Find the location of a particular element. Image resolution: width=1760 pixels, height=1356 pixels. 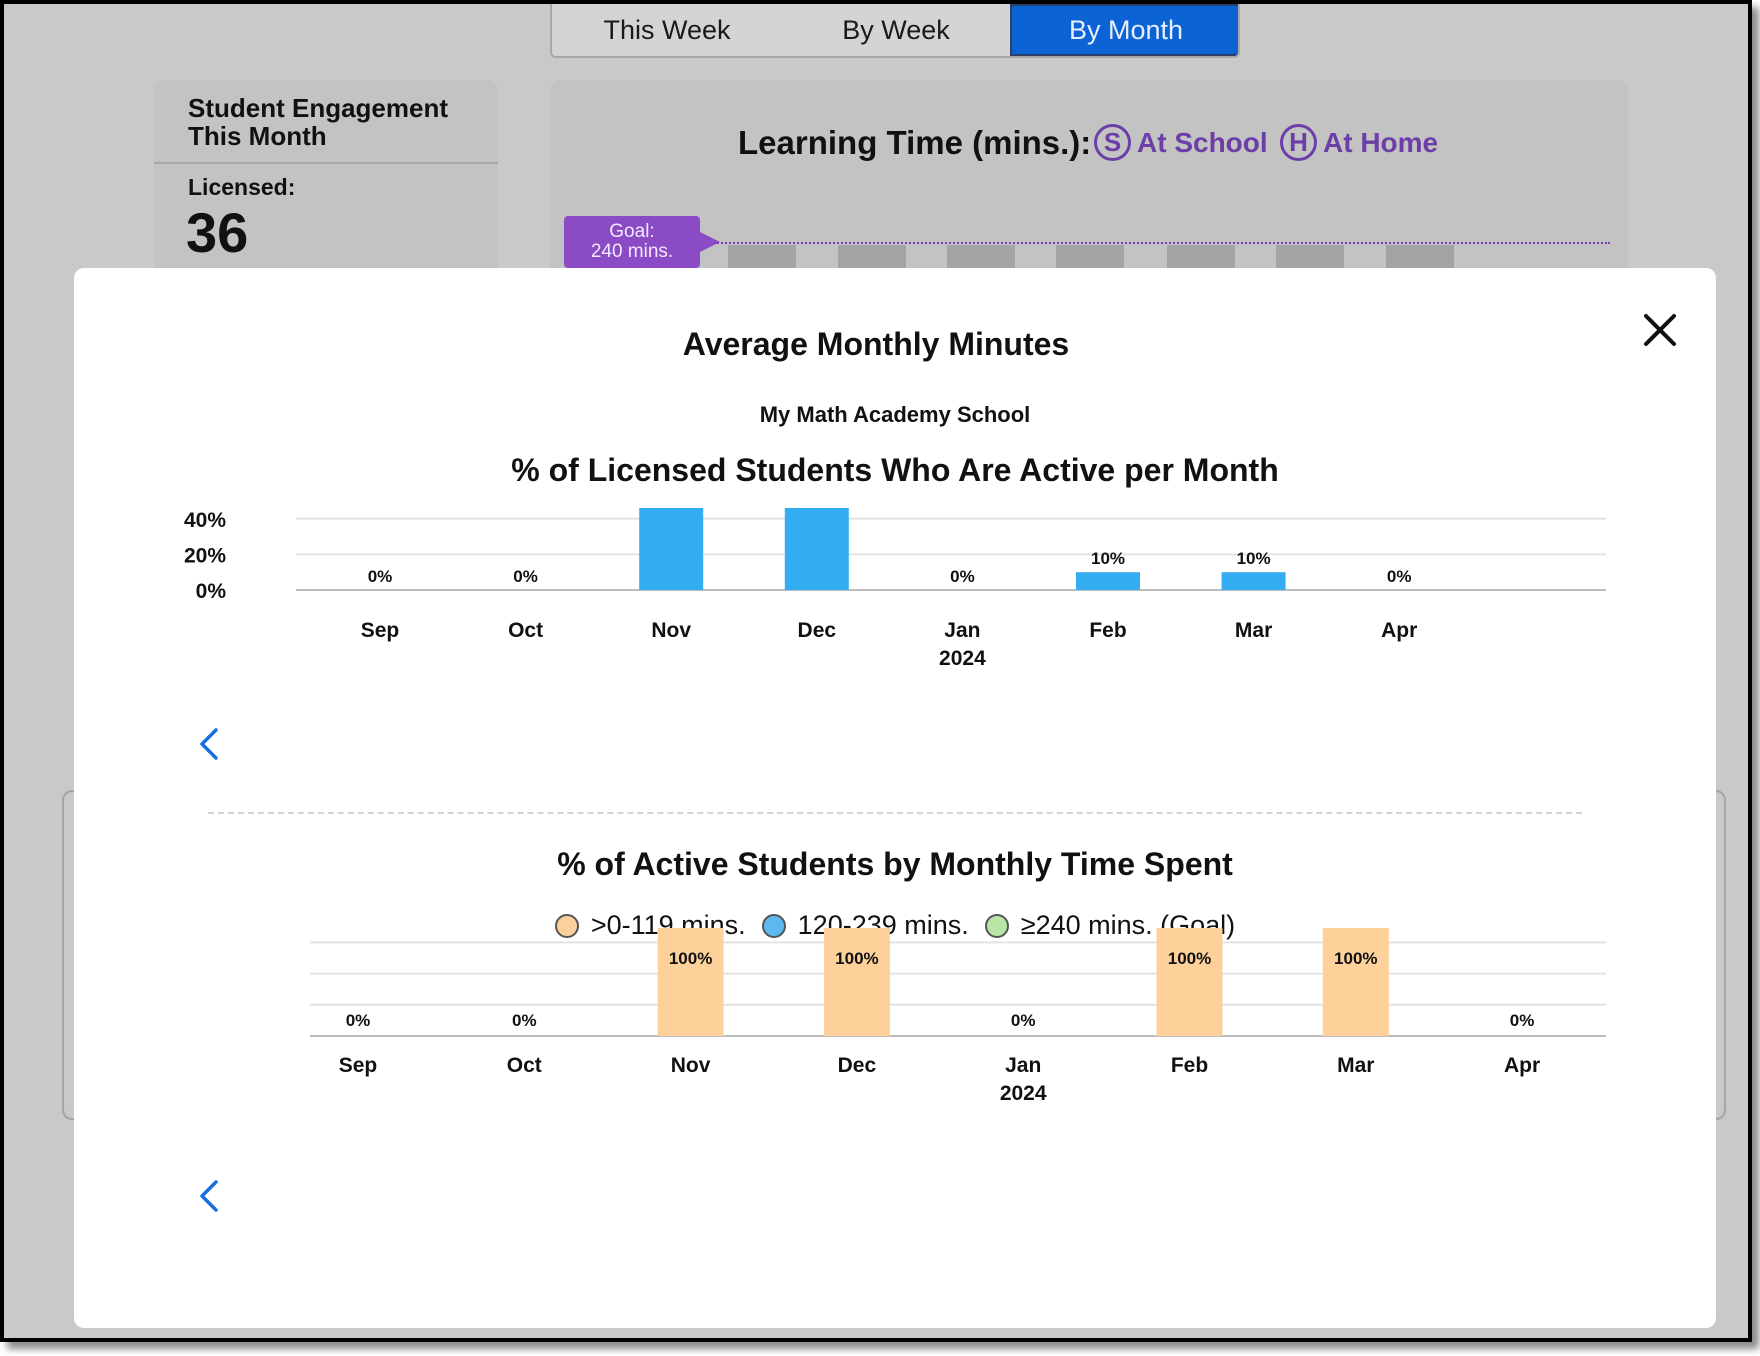

engagement-title-line1: Student Engagement is located at coordinates (318, 108).